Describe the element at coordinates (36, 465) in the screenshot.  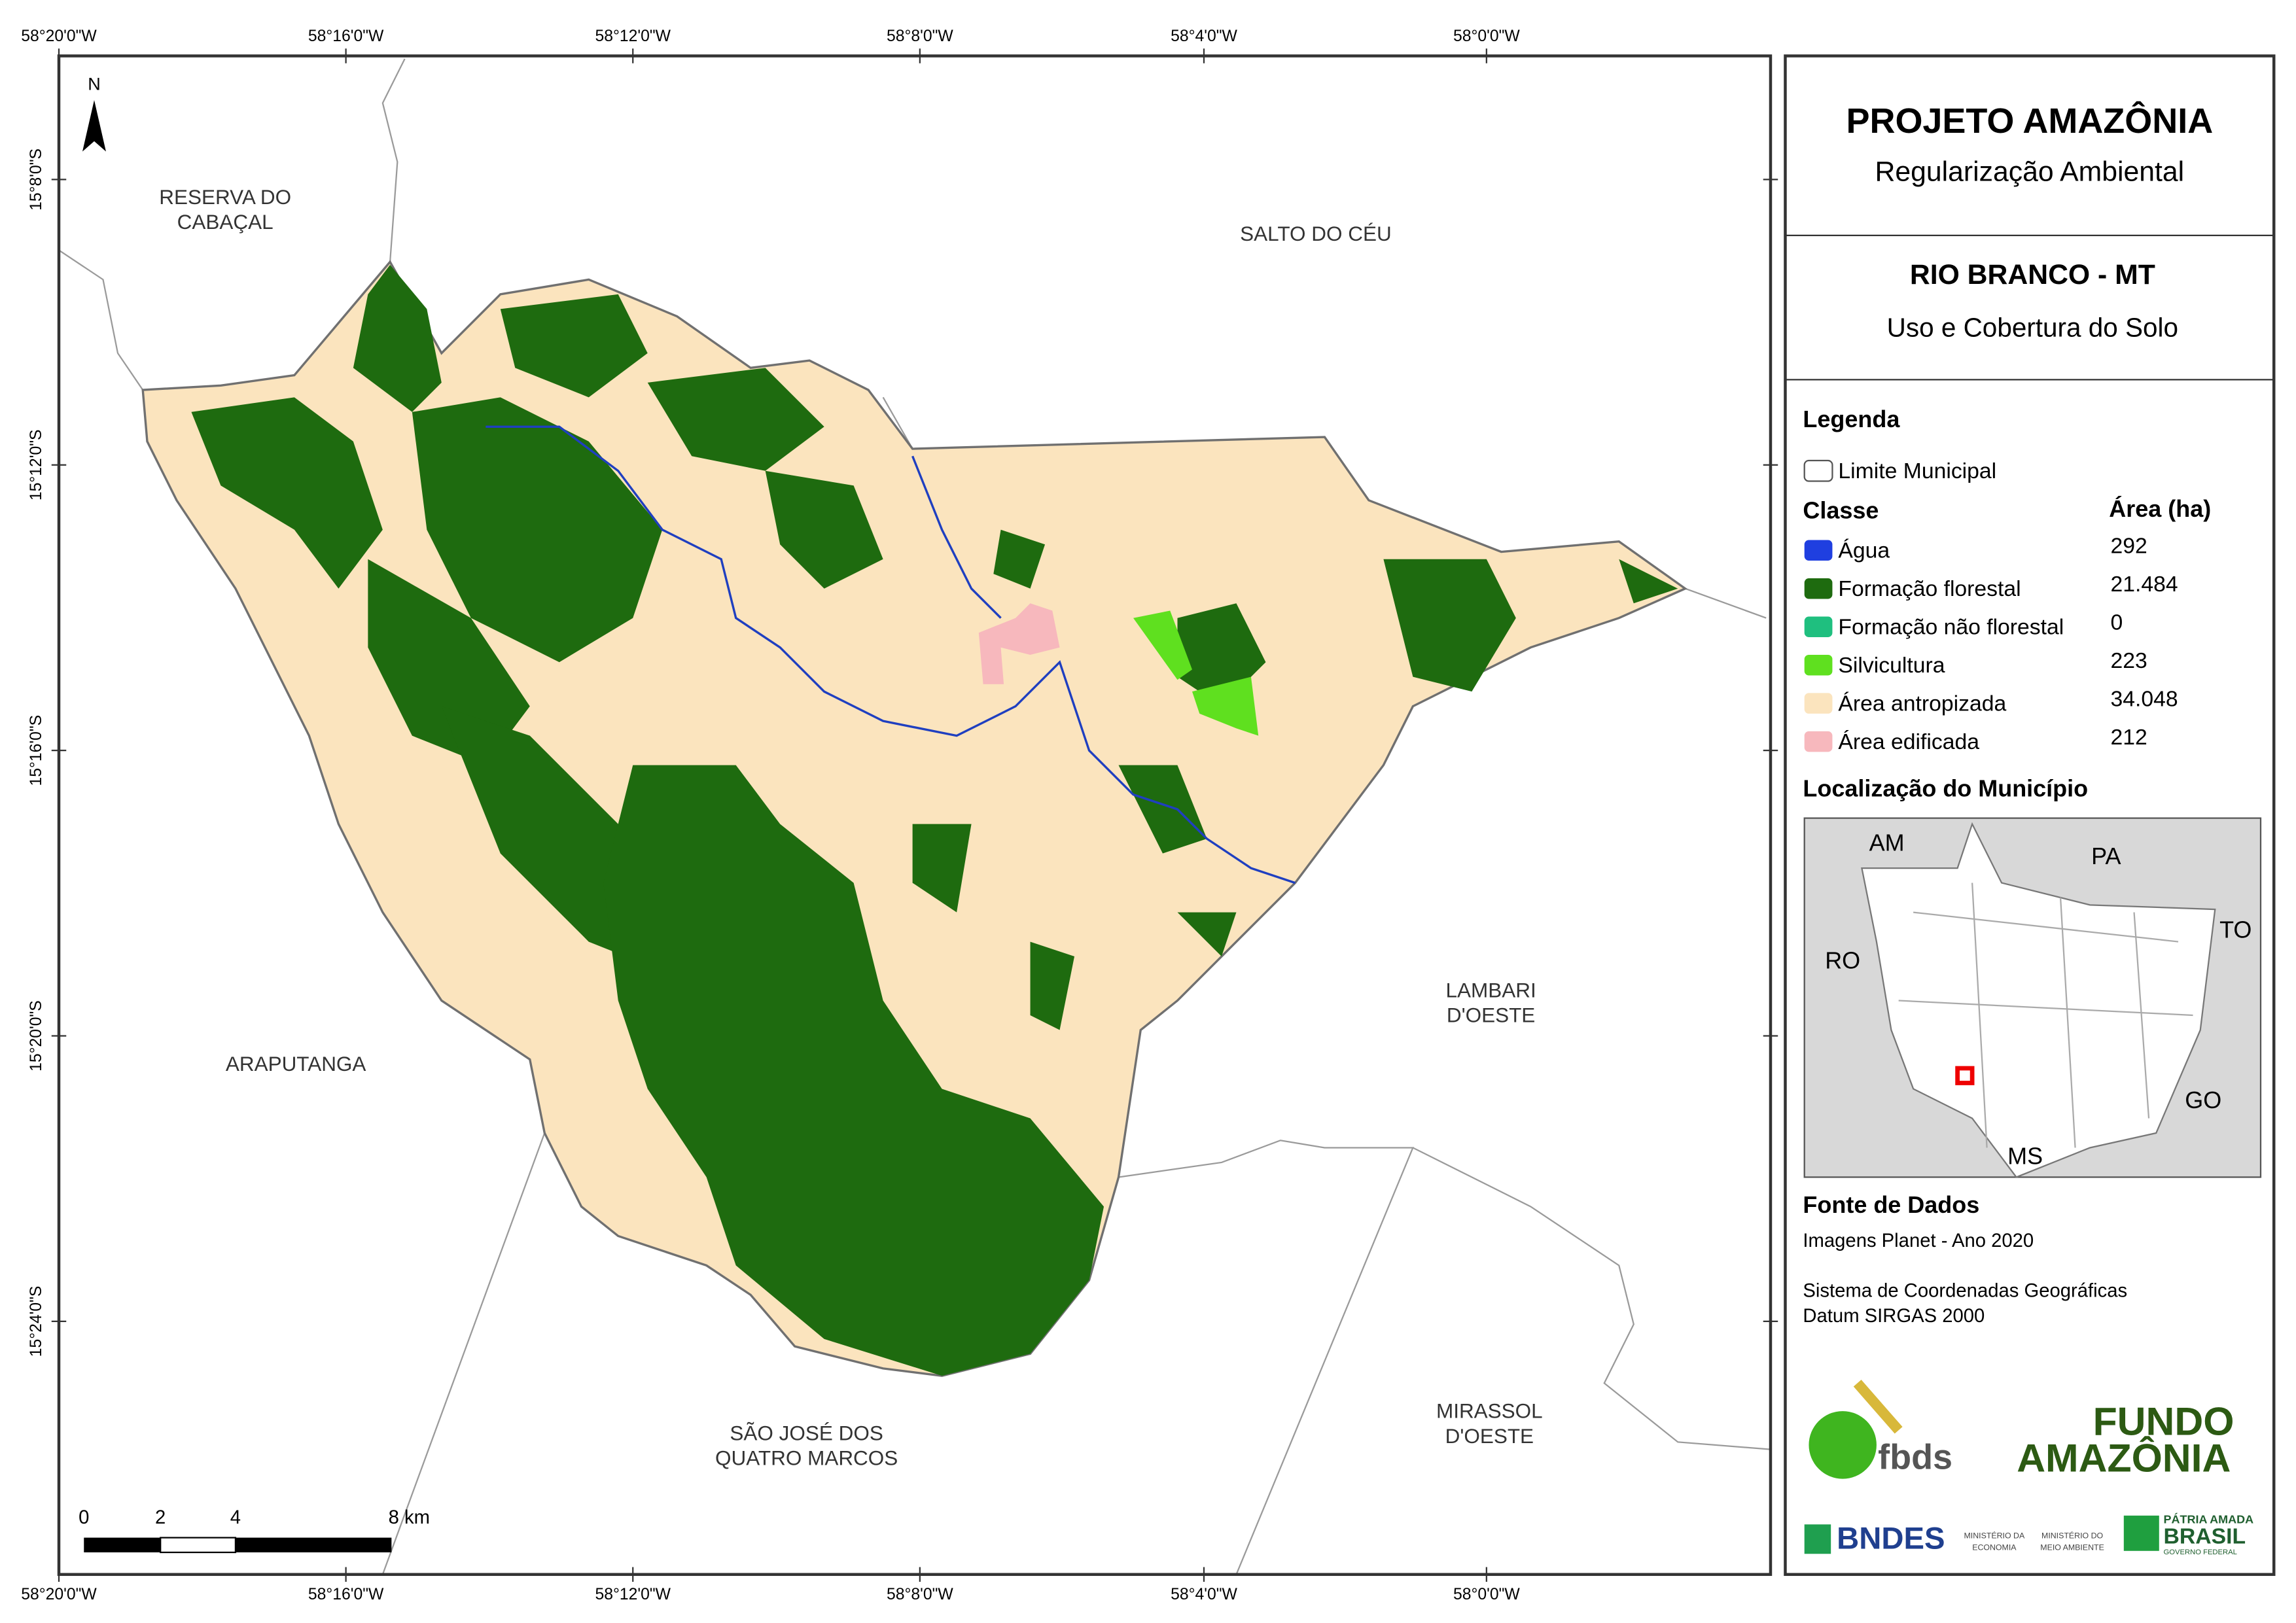
I see `lat-label: 15°12'0"S` at that location.